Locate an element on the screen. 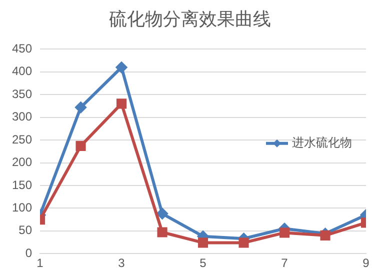  chart-title: 硫化物分离效果曲线 is located at coordinates (190, 20).